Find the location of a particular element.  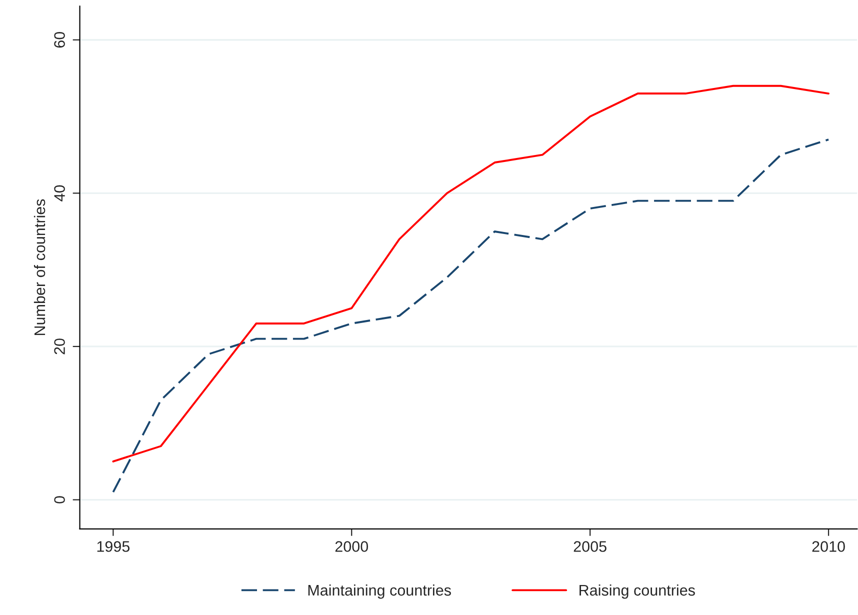

y-tick-label: 40 is located at coordinates (59, 193).